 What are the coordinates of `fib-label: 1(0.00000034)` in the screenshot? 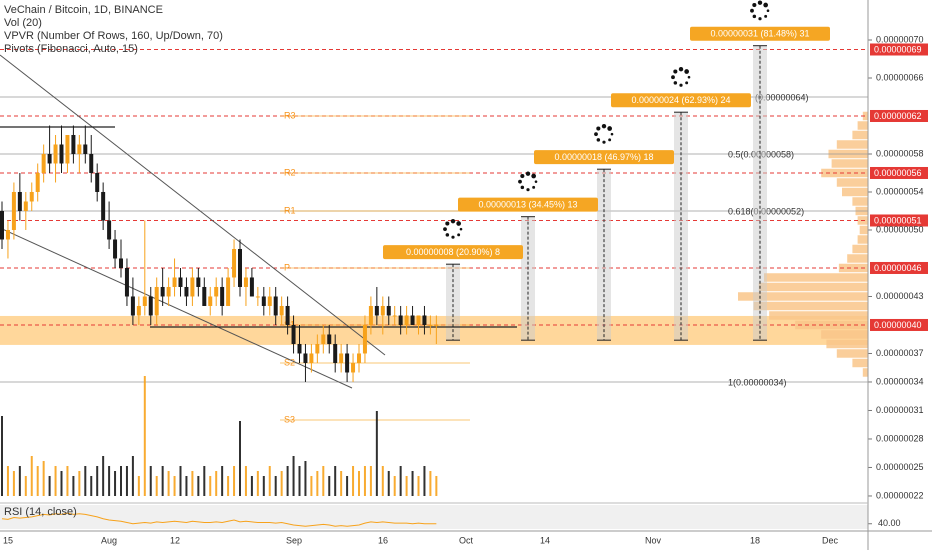 It's located at (757, 382).